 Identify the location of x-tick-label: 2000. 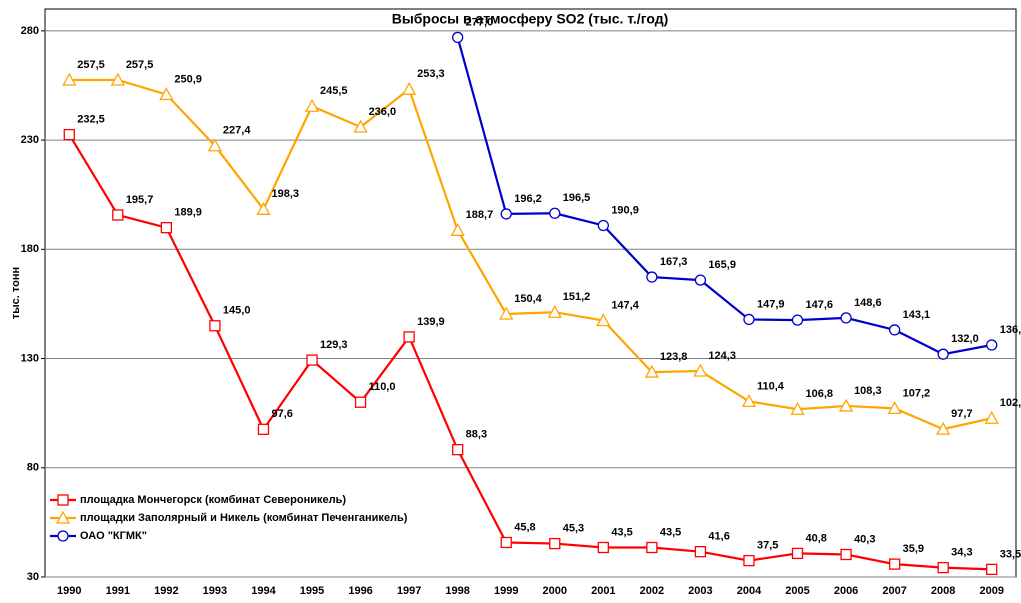
(555, 591).